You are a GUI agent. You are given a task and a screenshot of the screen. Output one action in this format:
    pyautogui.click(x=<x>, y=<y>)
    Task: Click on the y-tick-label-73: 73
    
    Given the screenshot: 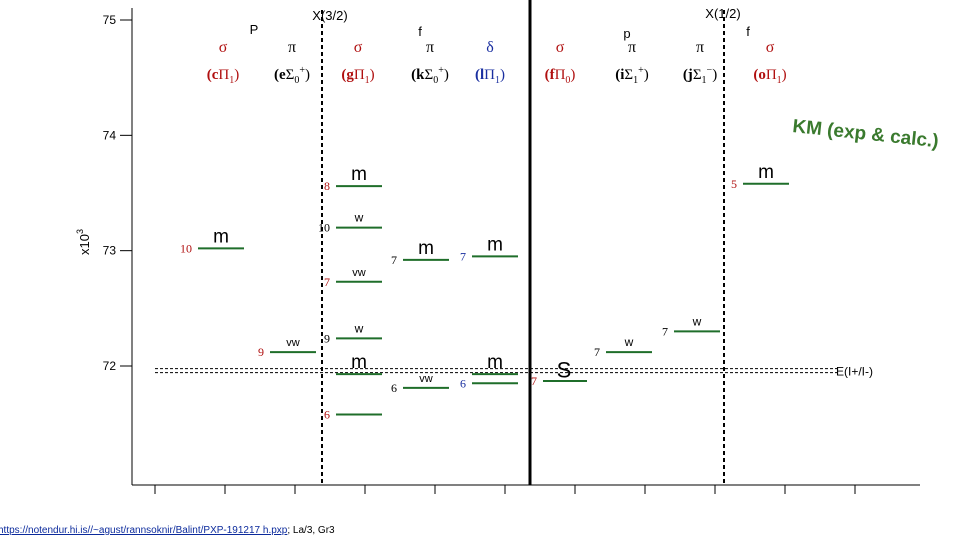 What is the action you would take?
    pyautogui.click(x=110, y=251)
    